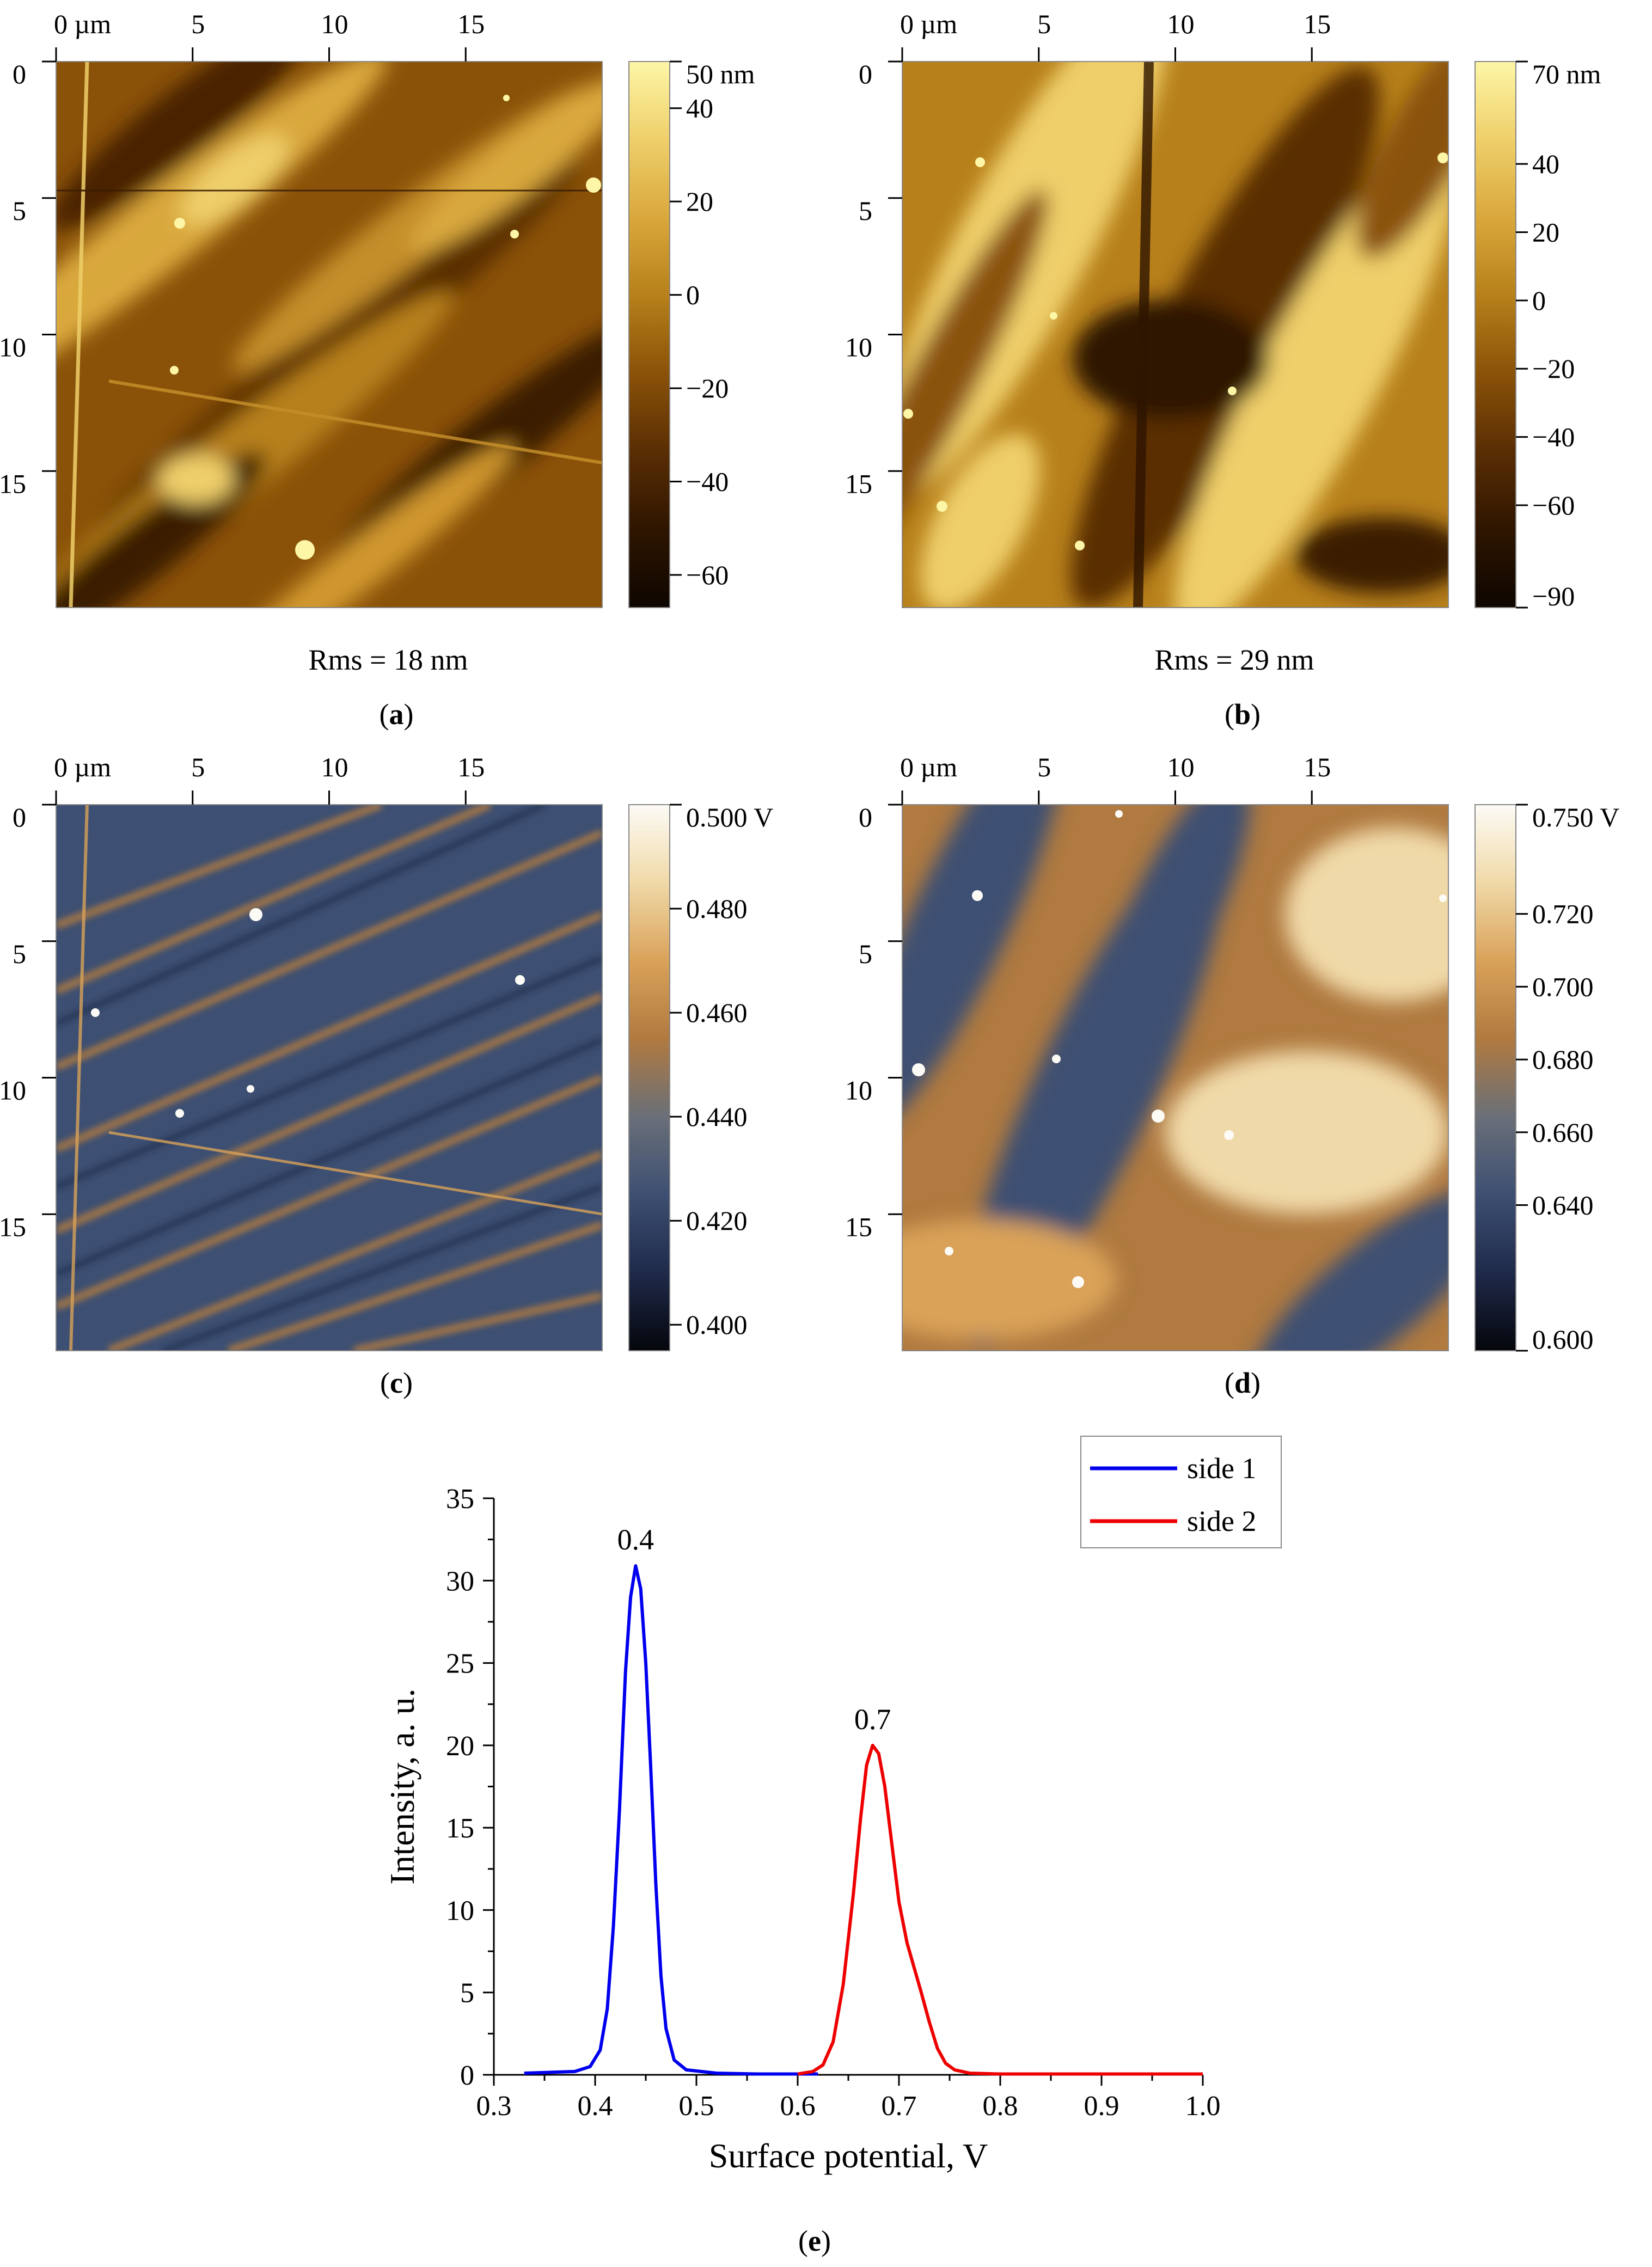 The image size is (1652, 2267). What do you see at coordinates (396, 1383) in the screenshot?
I see `panel-c-caption: (c)` at bounding box center [396, 1383].